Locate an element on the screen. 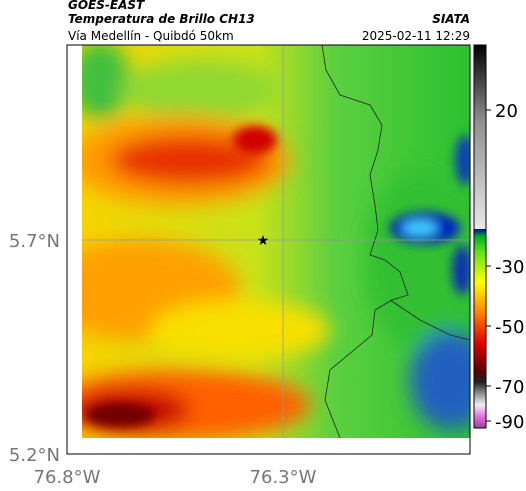  source: GOES-EAST is located at coordinates (106, 6).